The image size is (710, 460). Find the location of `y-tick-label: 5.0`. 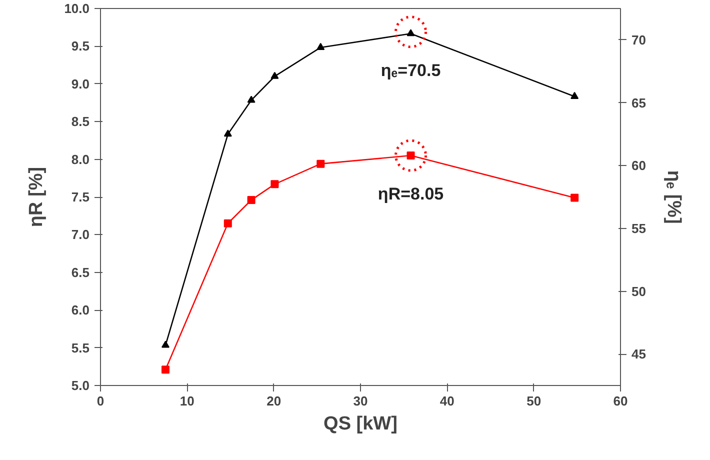

y-tick-label: 5.0 is located at coordinates (80, 385).